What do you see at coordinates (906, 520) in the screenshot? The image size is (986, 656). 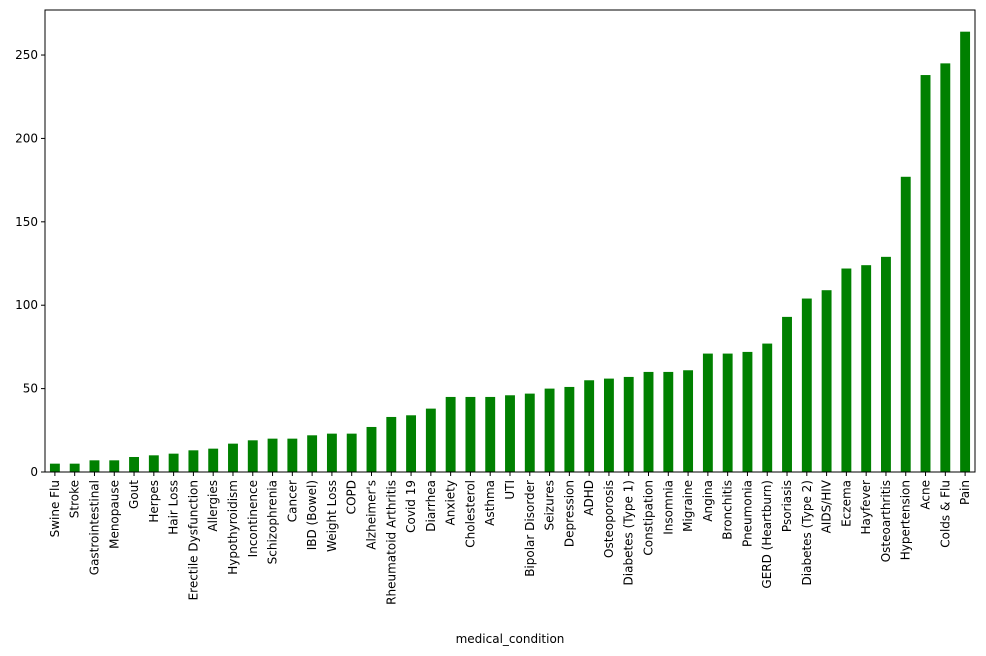 I see `x-tick-label: Hypertension` at bounding box center [906, 520].